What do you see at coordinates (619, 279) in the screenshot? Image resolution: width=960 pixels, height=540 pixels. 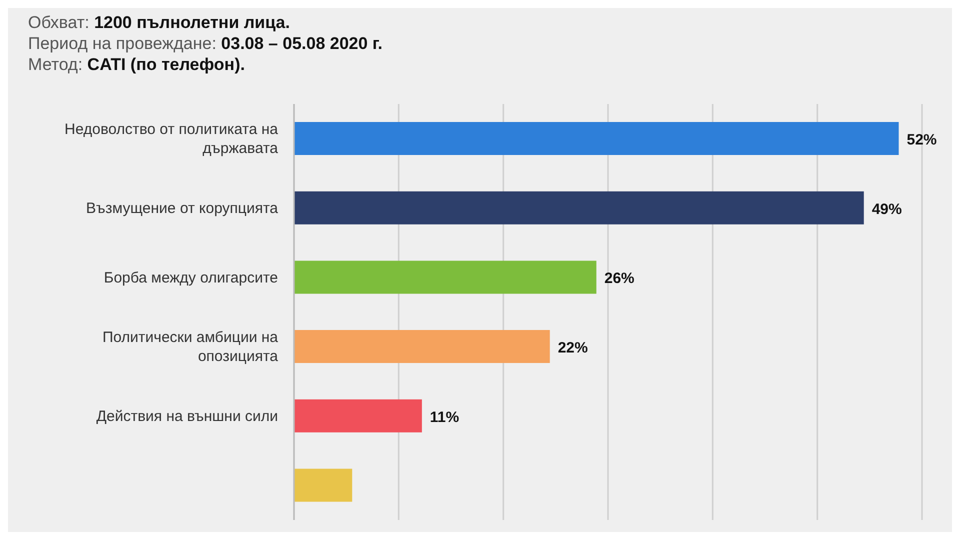 I see `data-label: 26%` at bounding box center [619, 279].